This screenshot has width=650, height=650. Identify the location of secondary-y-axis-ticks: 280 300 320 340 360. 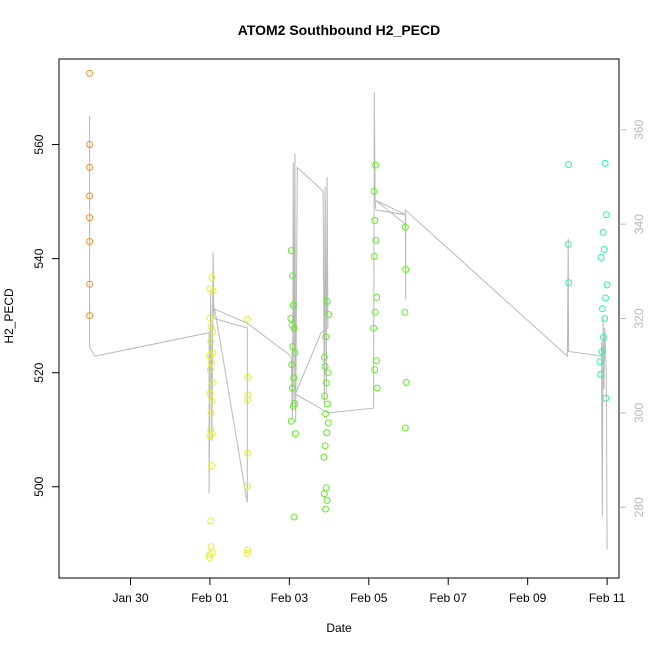
(632, 318).